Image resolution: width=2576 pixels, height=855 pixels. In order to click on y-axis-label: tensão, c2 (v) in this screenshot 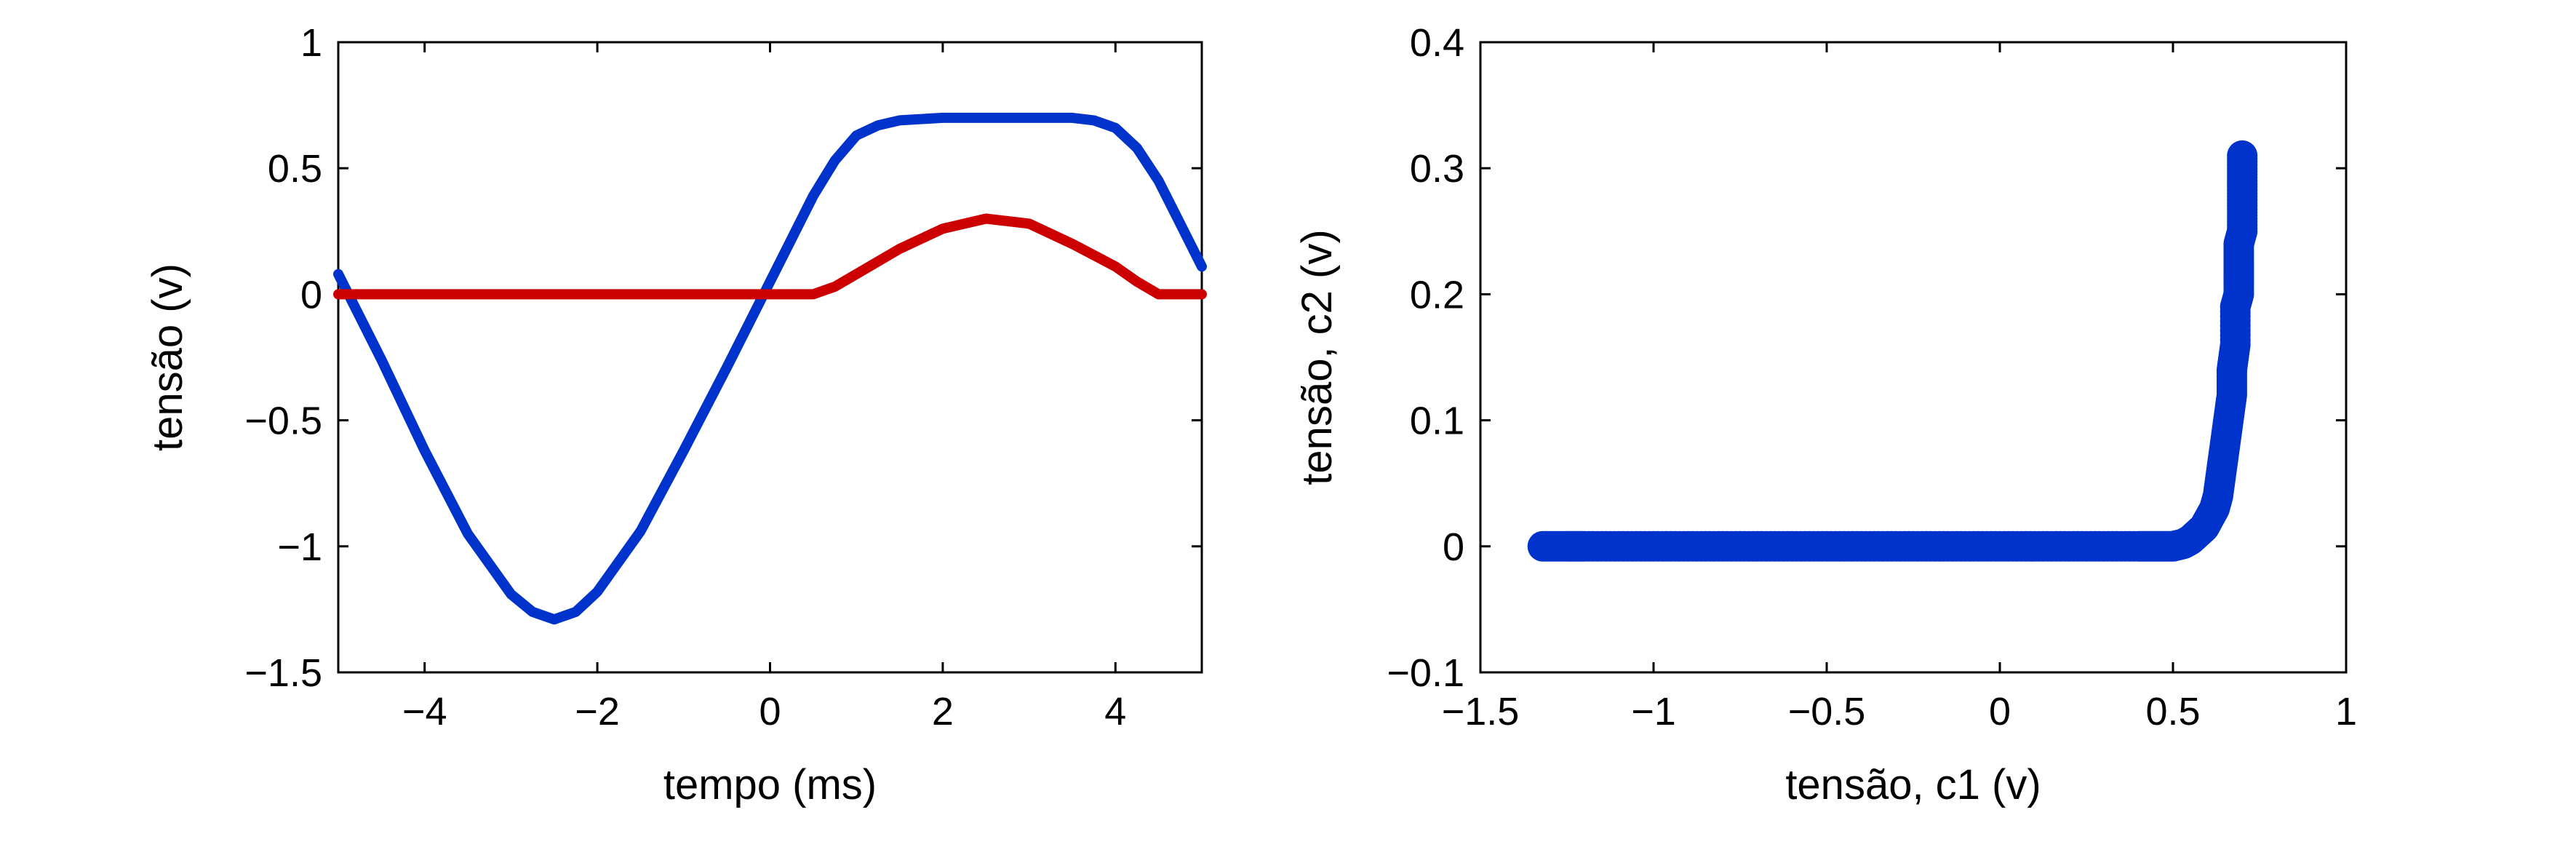, I will do `click(1317, 357)`.